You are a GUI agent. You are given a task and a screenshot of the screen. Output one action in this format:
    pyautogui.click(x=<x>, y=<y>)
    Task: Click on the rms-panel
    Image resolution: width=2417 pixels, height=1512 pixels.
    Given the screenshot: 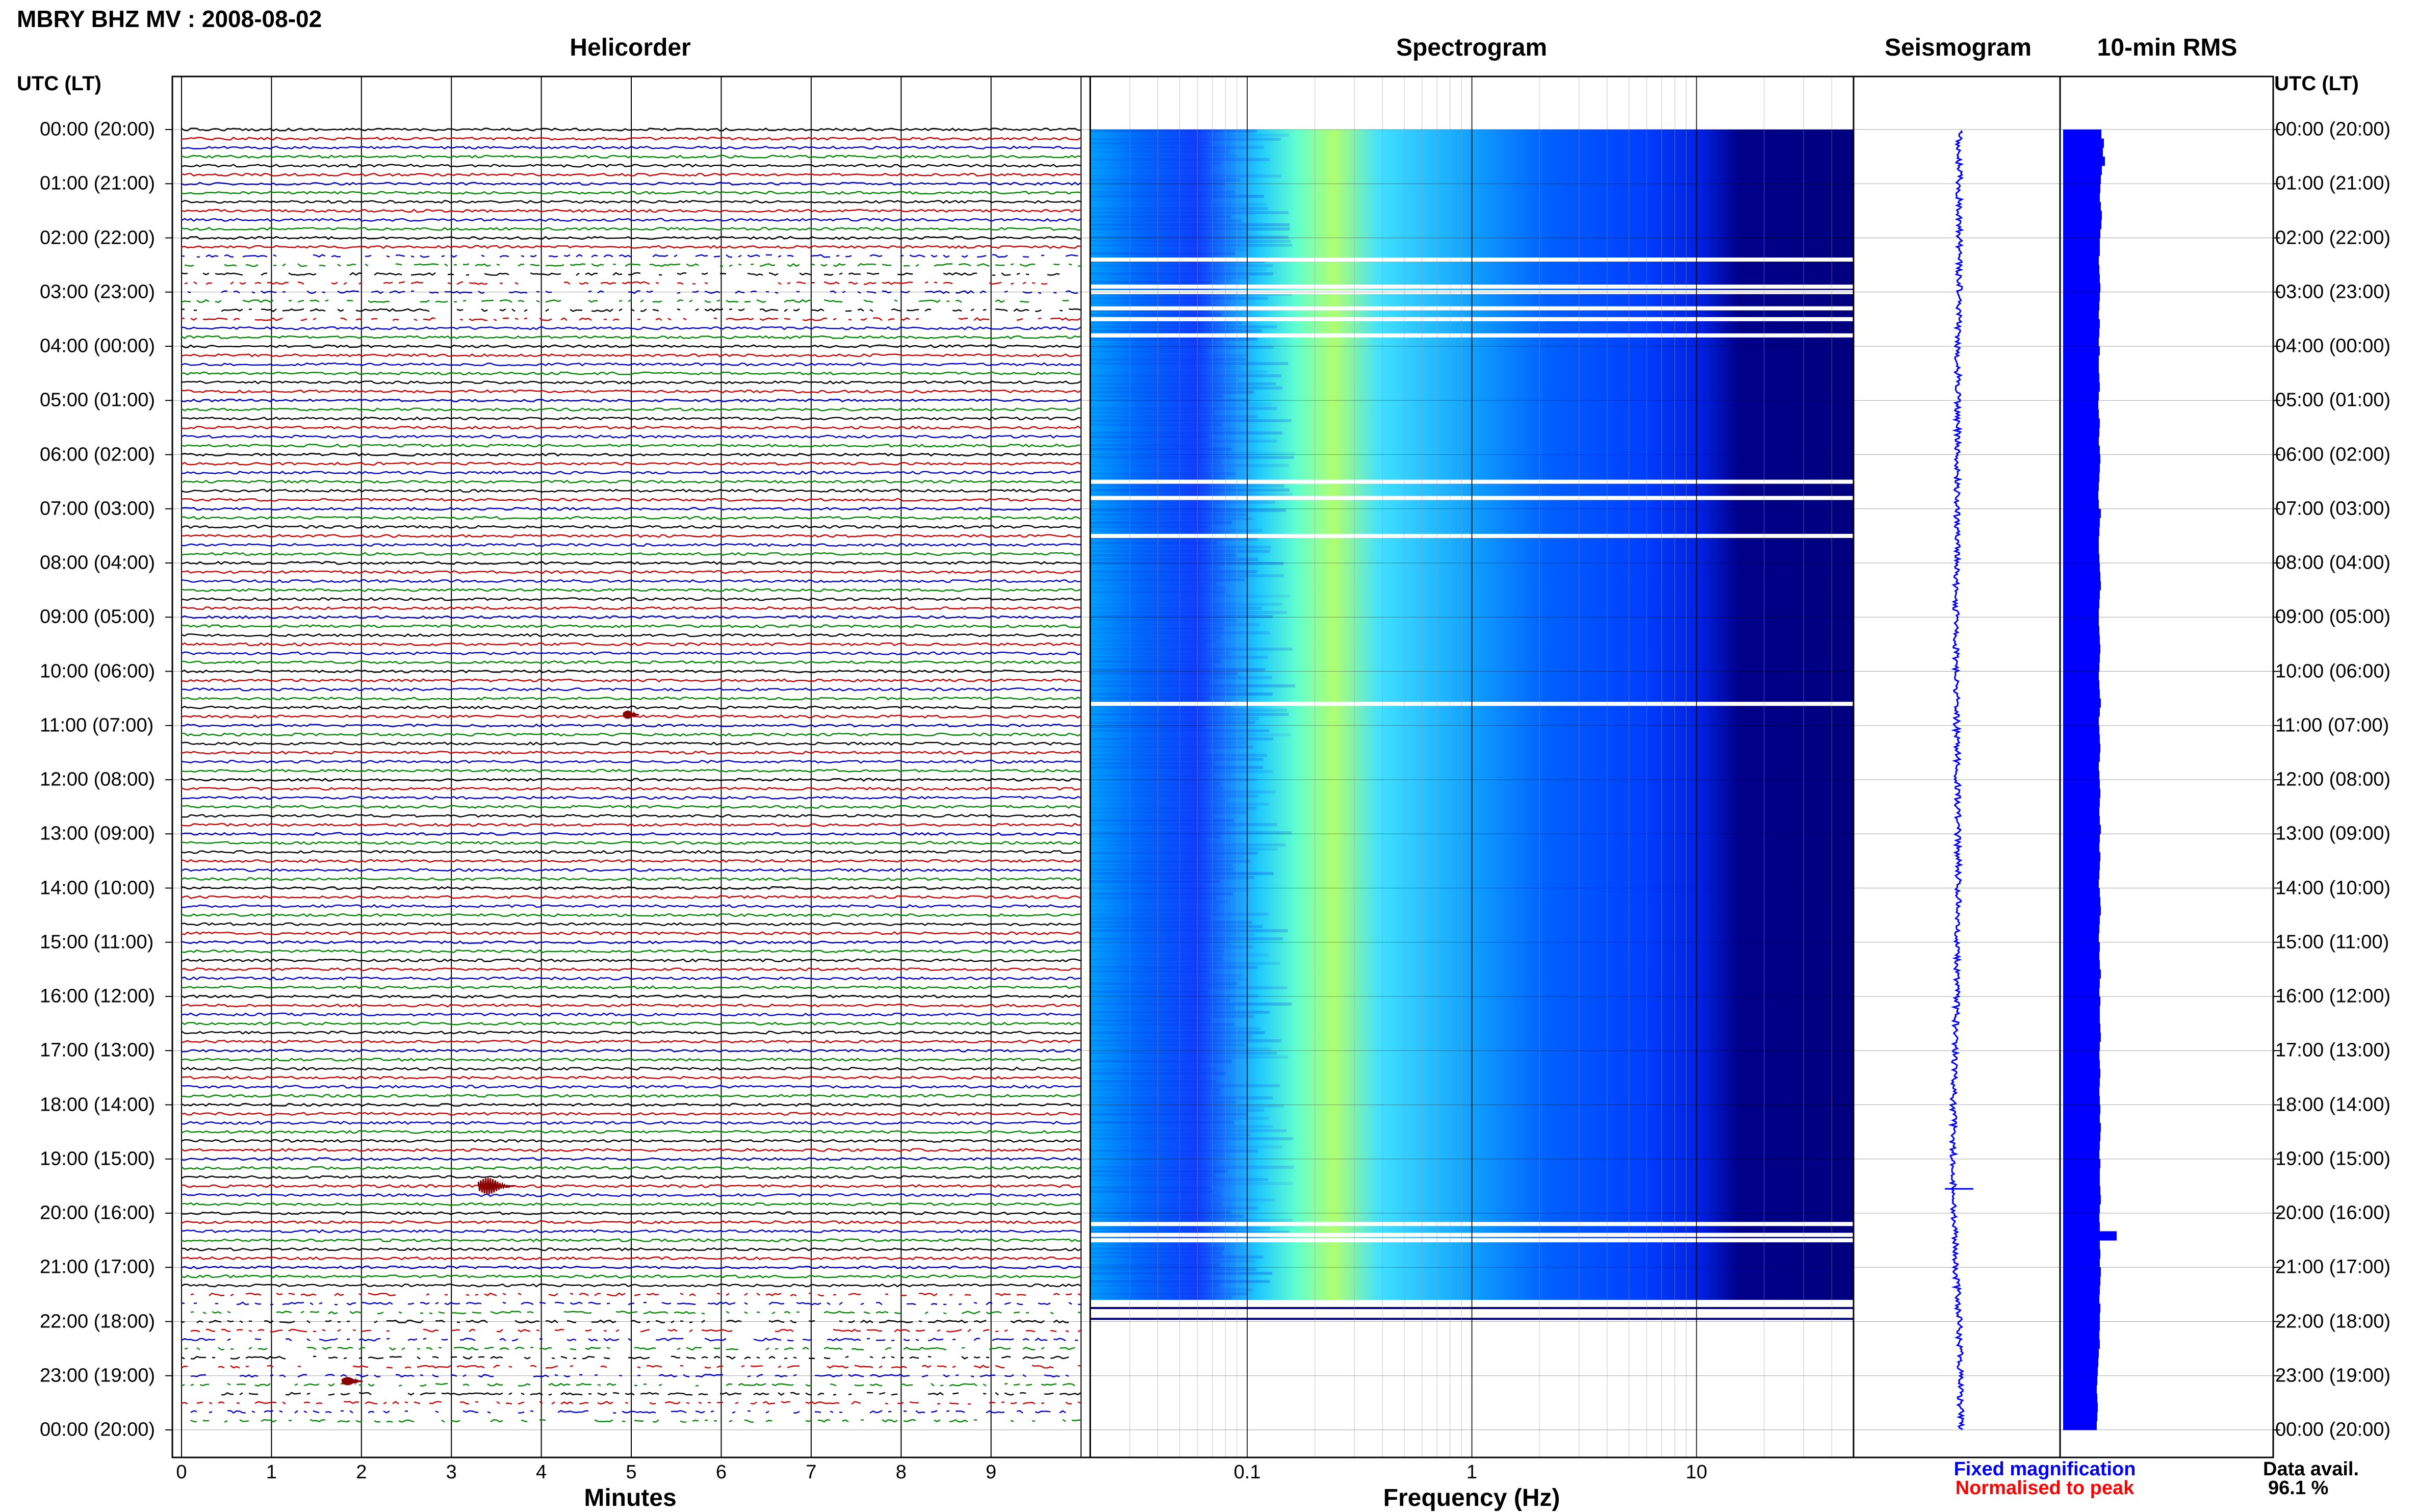 What is the action you would take?
    pyautogui.click(x=2090, y=780)
    